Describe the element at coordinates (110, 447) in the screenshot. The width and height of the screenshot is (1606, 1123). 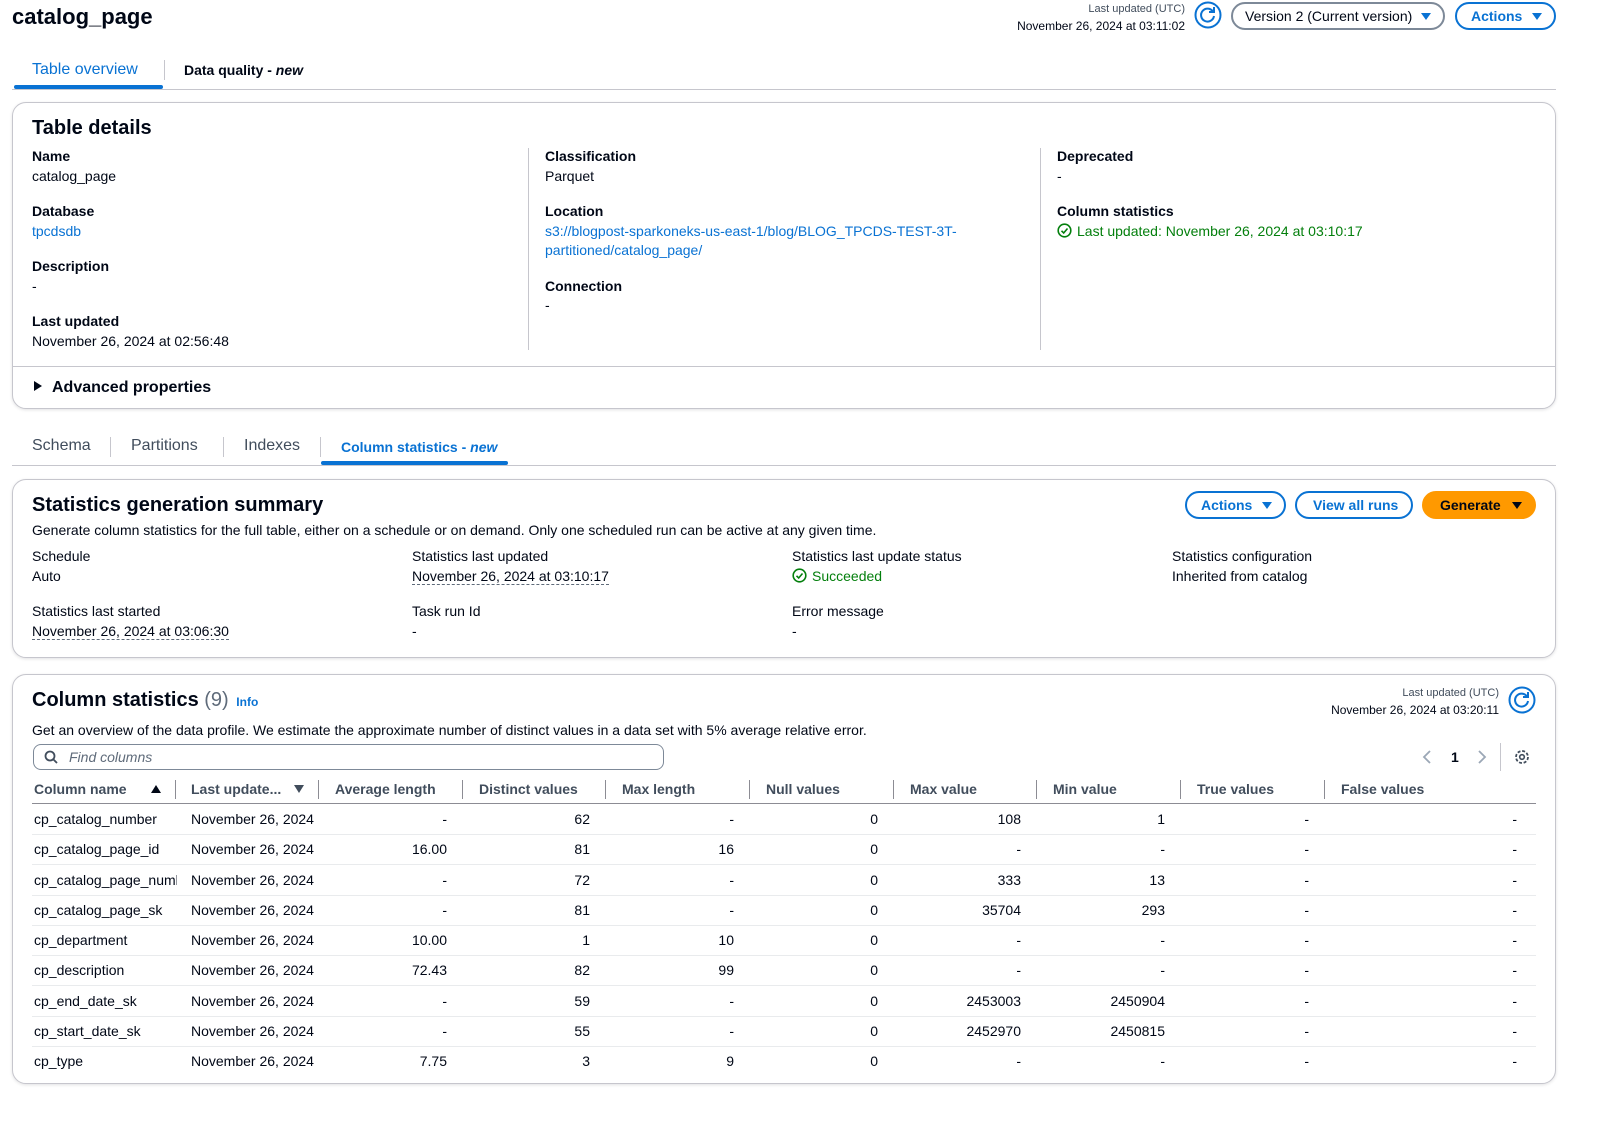
I see `tab-separator` at that location.